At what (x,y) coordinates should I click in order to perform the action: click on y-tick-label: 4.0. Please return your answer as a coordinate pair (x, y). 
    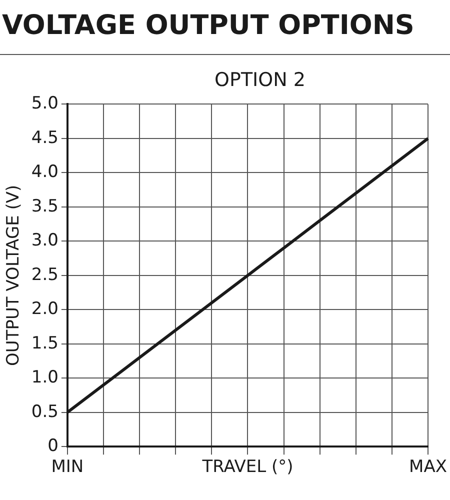
    Looking at the image, I should click on (44, 172).